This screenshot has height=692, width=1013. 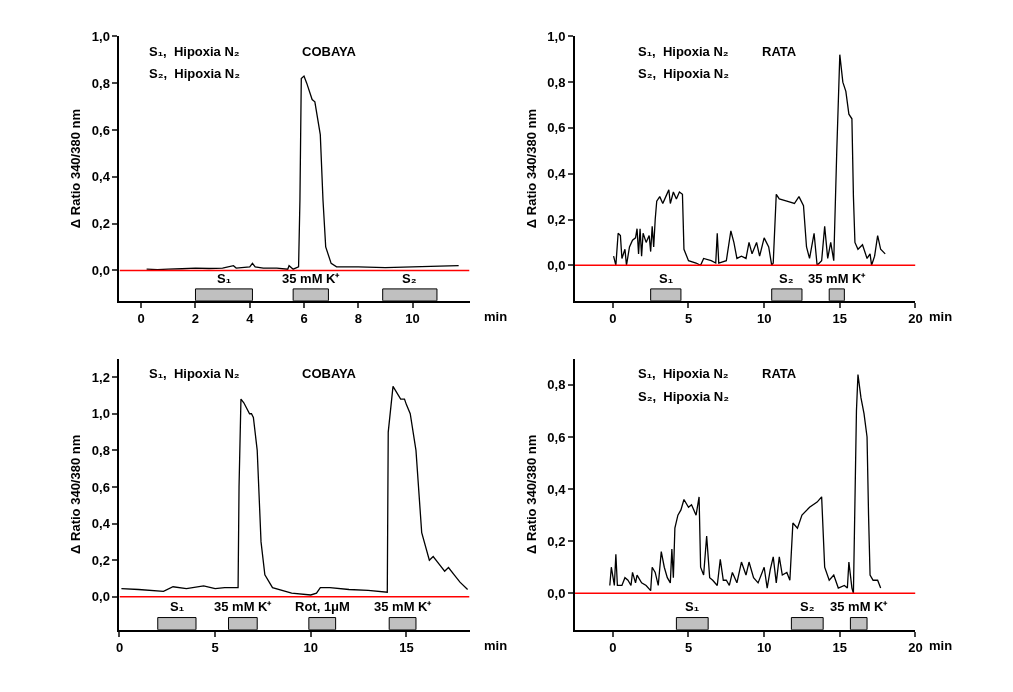 What do you see at coordinates (322, 606) in the screenshot?
I see `band-label: Rot, 1μM` at bounding box center [322, 606].